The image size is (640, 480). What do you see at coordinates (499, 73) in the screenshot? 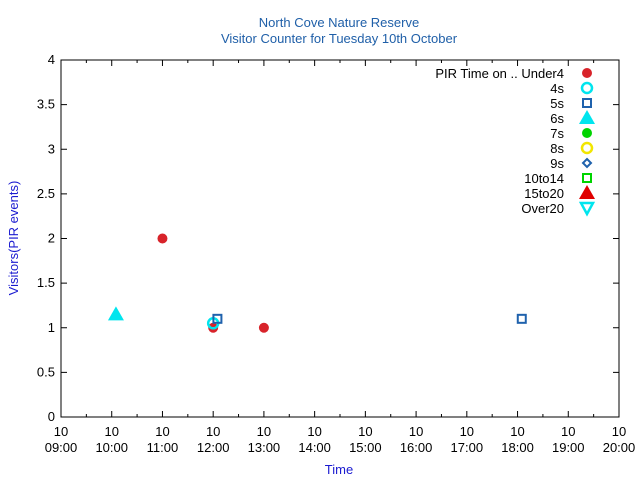
I see `legend-label-under4: PIR Time on .. Under4` at bounding box center [499, 73].